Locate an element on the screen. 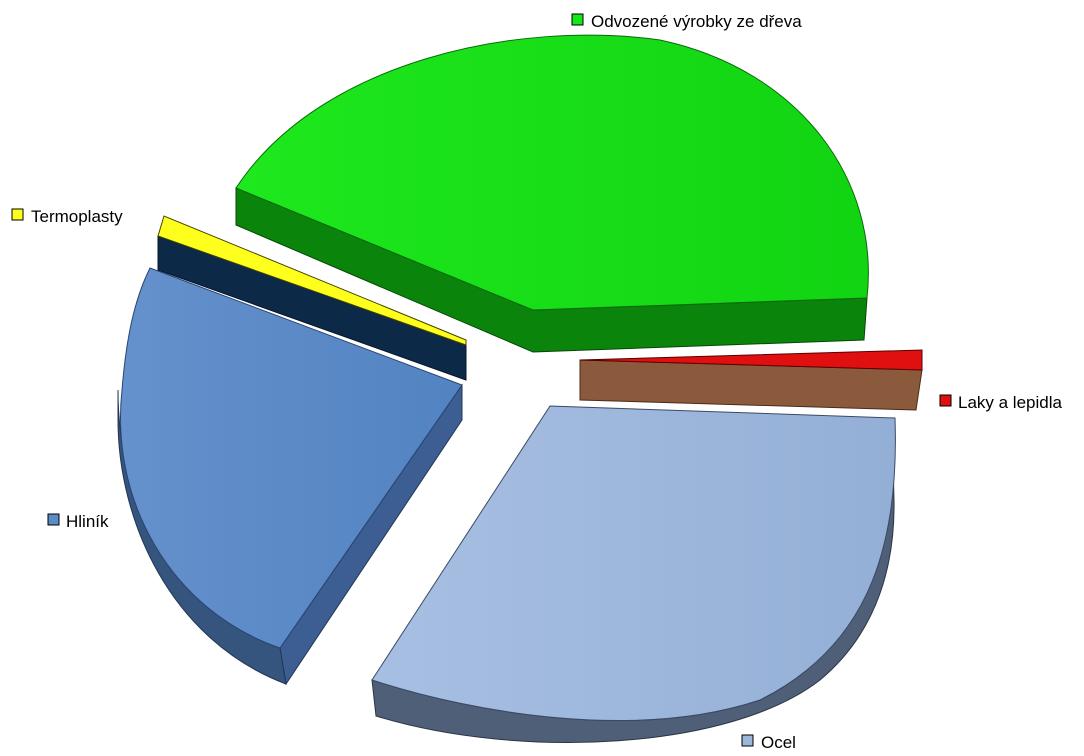 This screenshot has width=1084, height=756. slice-laky-a-lepidla-top is located at coordinates (751, 360).